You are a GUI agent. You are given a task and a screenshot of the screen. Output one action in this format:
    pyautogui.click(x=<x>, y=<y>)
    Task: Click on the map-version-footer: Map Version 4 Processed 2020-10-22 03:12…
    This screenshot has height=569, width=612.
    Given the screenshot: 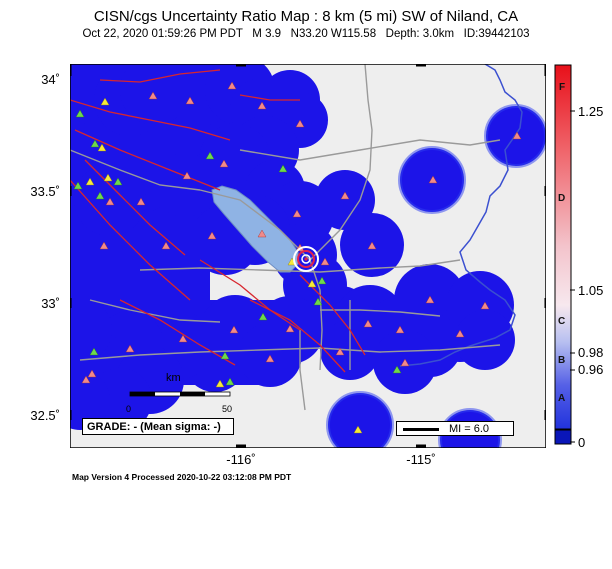 What is the action you would take?
    pyautogui.click(x=181, y=477)
    